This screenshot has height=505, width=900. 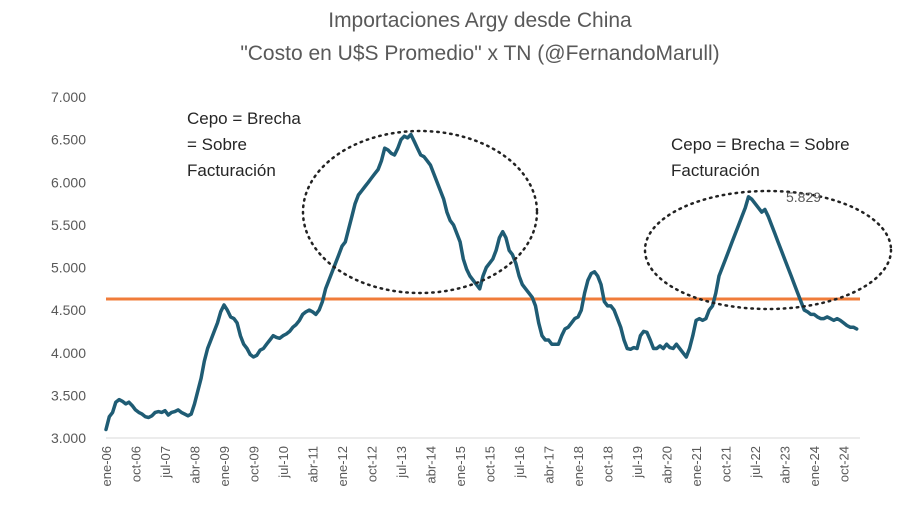 What do you see at coordinates (760, 144) in the screenshot?
I see `annotation-right-line1: Cepo = Brecha = Sobre` at bounding box center [760, 144].